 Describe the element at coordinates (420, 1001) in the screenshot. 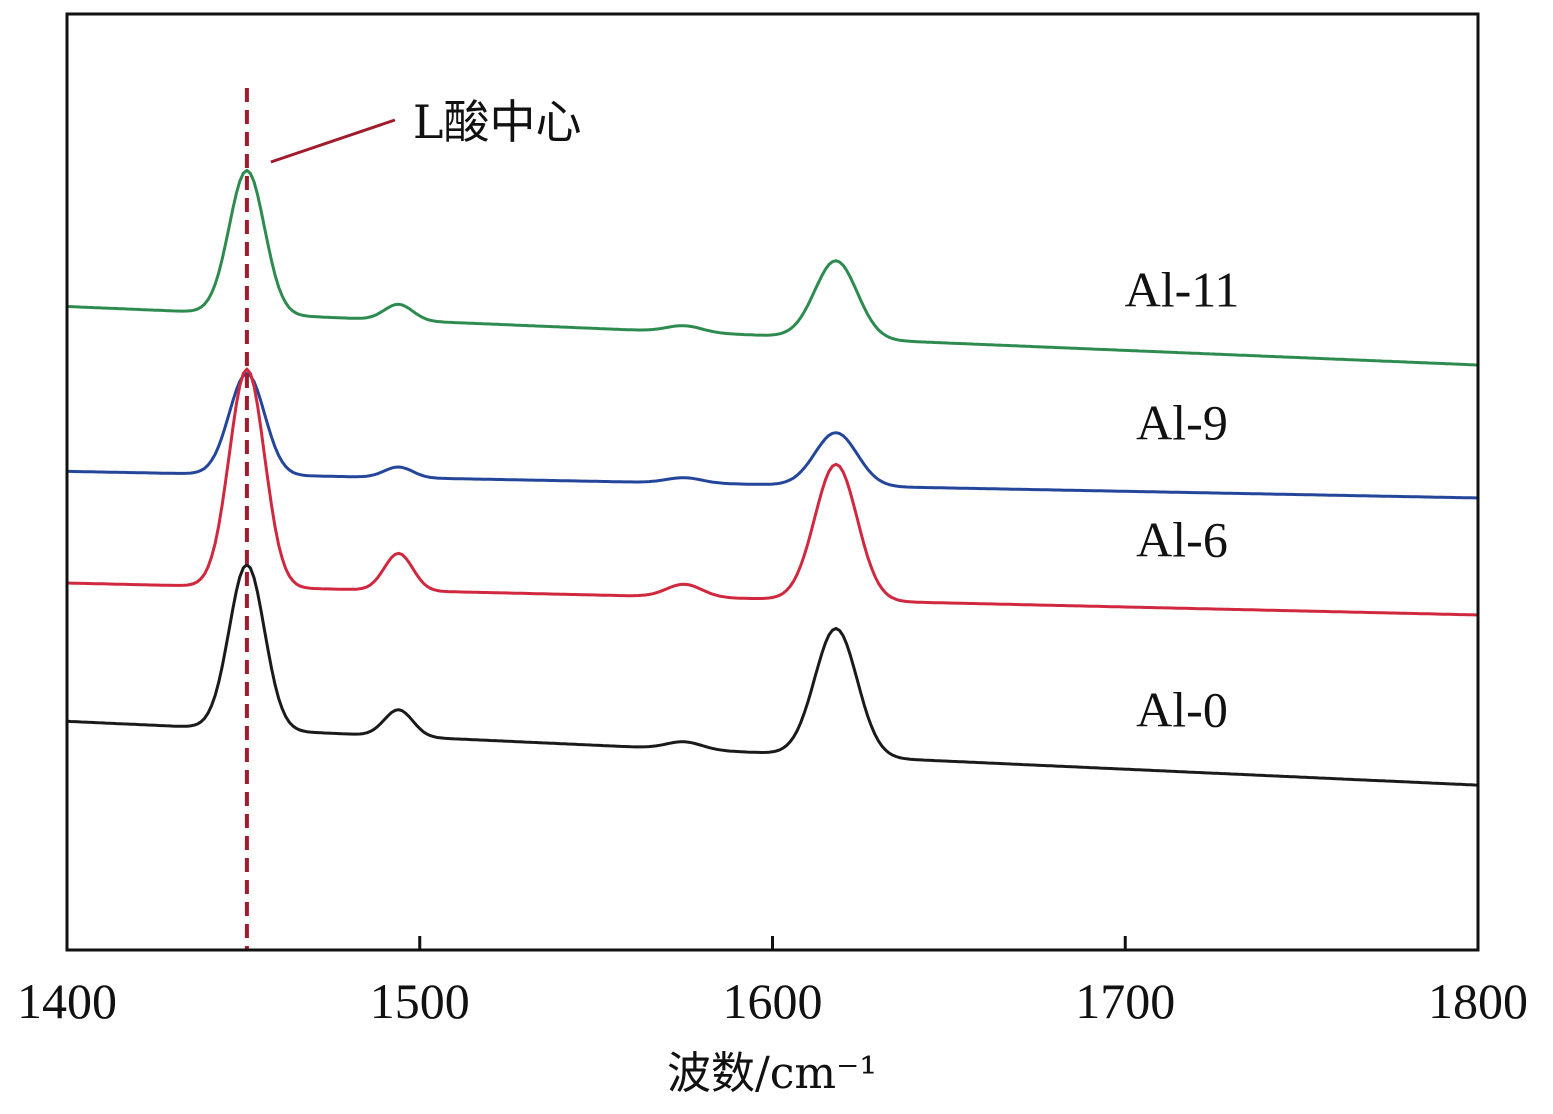

I see `x-tick-label: 1500` at that location.